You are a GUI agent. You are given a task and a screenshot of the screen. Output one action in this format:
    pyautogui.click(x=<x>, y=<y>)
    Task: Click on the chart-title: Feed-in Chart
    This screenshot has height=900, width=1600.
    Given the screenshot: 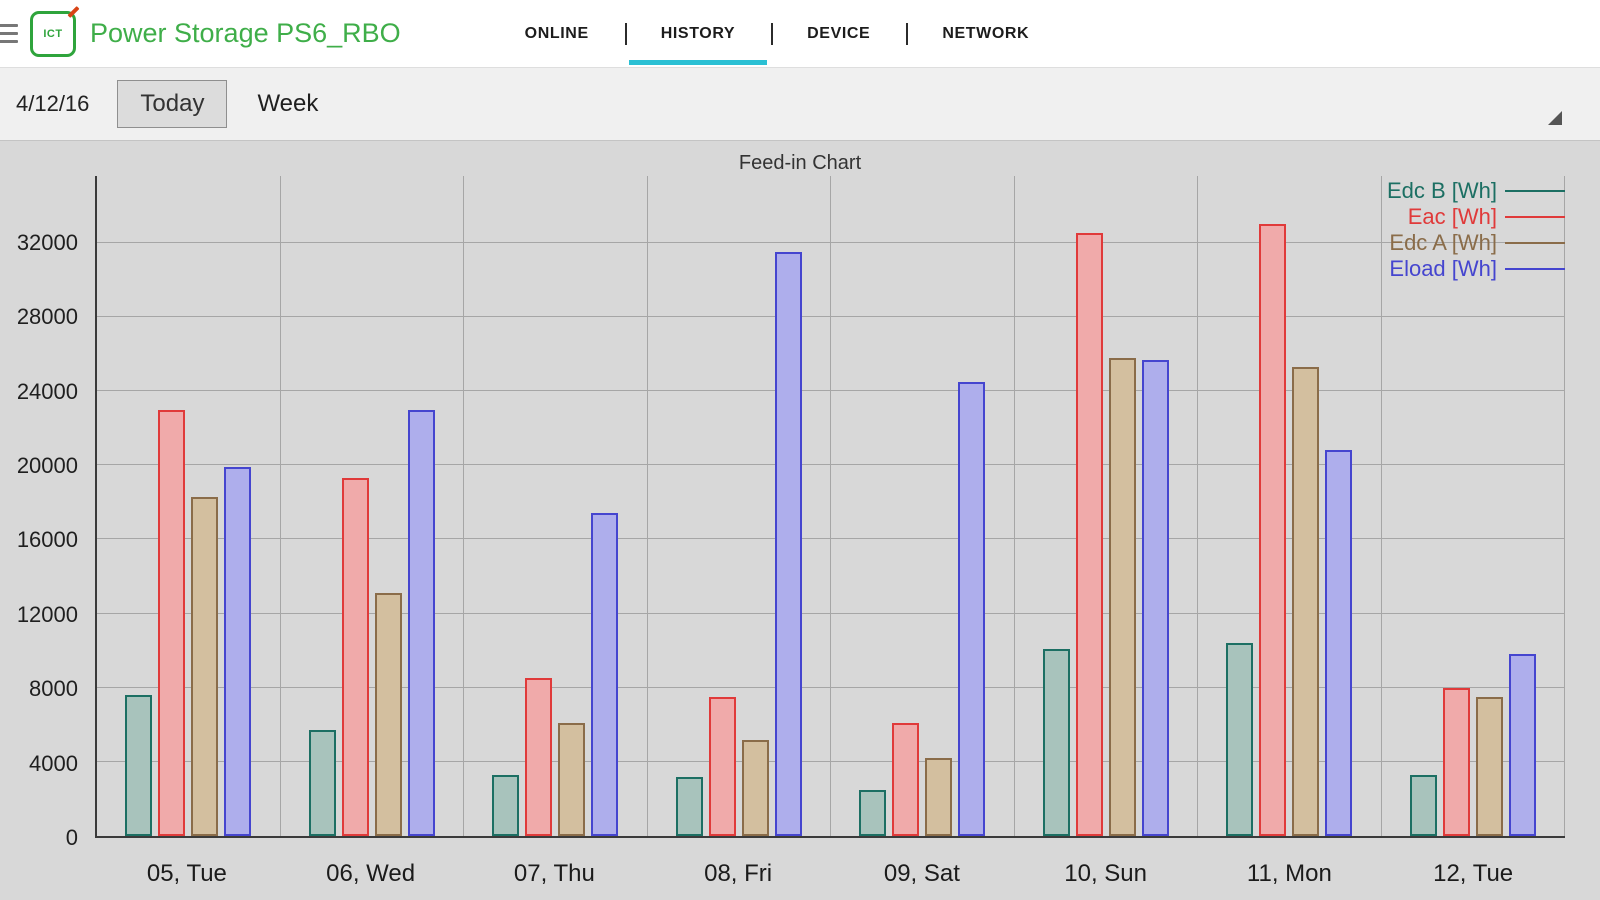 What is the action you would take?
    pyautogui.click(x=800, y=163)
    